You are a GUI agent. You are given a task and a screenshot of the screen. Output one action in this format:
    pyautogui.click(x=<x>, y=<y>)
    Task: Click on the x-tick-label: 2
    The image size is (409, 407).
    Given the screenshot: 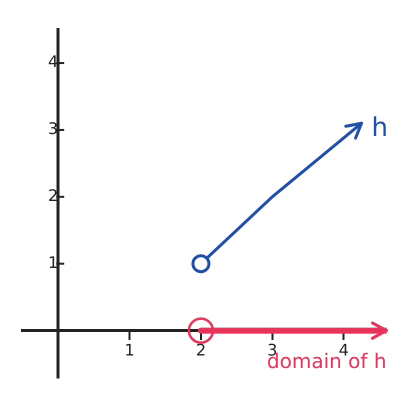 What is the action you would take?
    pyautogui.click(x=201, y=350)
    